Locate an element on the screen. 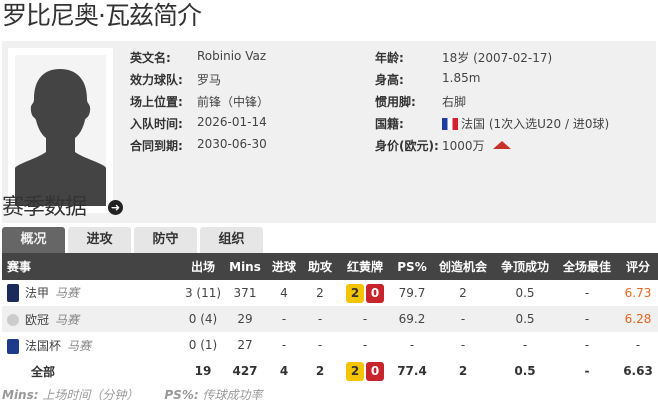 The image size is (658, 405). mins: 371 is located at coordinates (245, 293).